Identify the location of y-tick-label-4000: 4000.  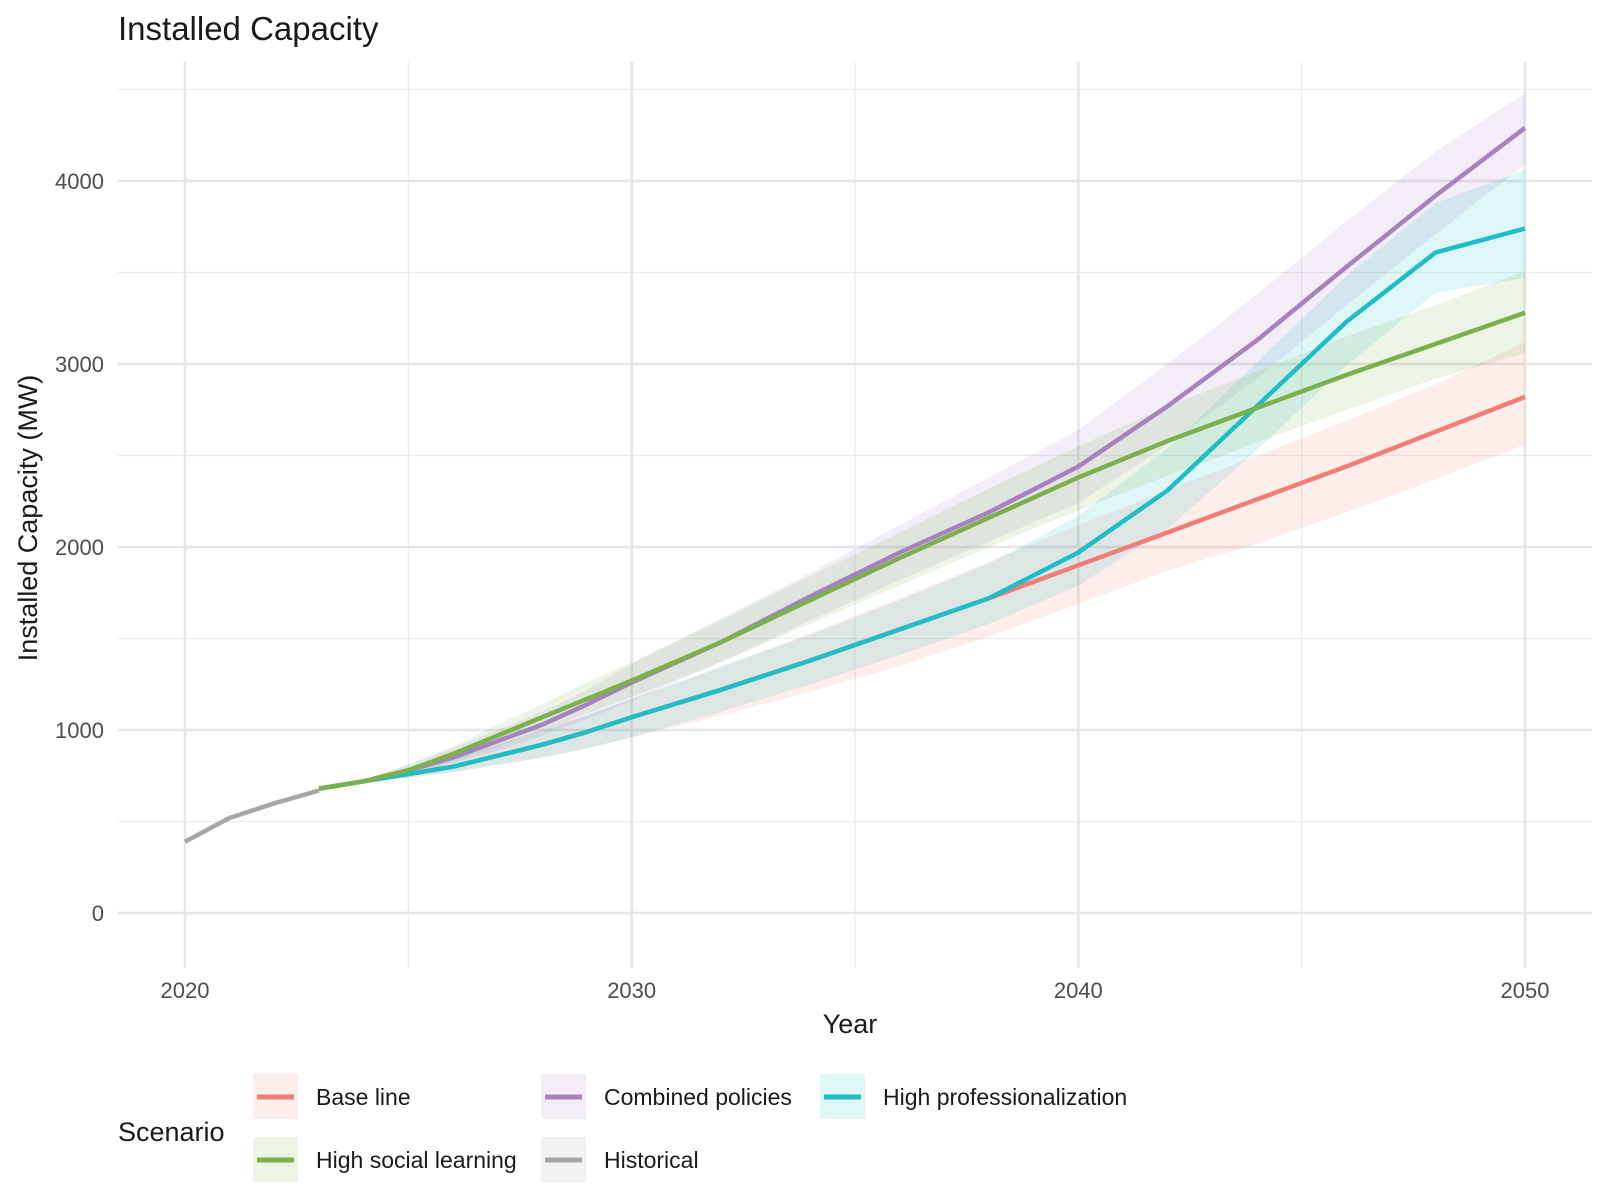
(79, 181).